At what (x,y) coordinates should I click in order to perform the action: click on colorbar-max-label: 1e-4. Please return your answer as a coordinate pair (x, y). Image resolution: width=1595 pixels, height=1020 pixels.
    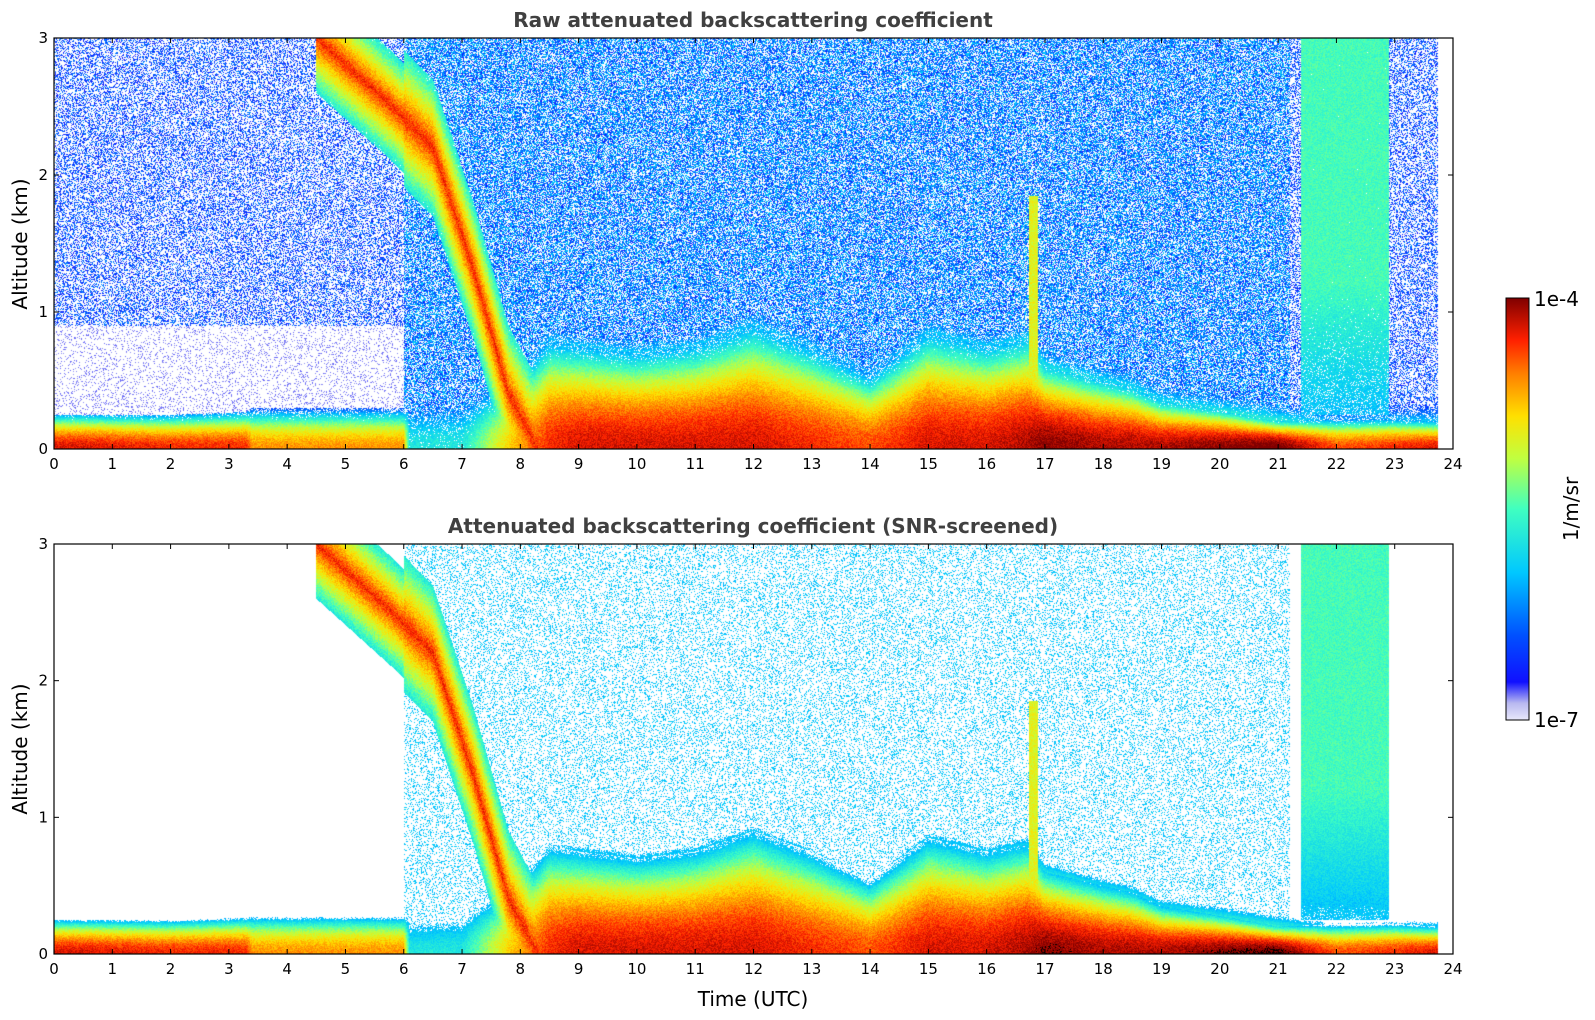
    Looking at the image, I should click on (1556, 299).